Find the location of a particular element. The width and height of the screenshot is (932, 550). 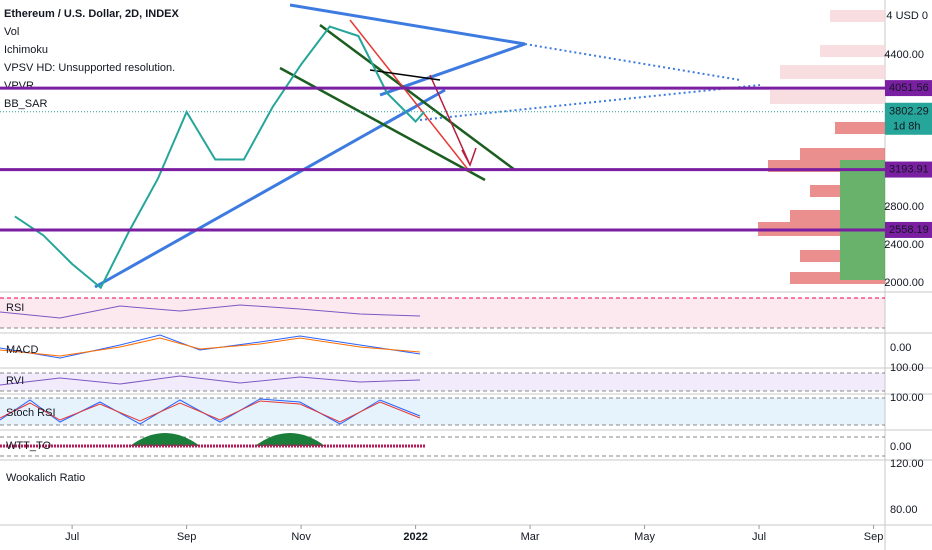

pane-title: RSI is located at coordinates (15, 308).